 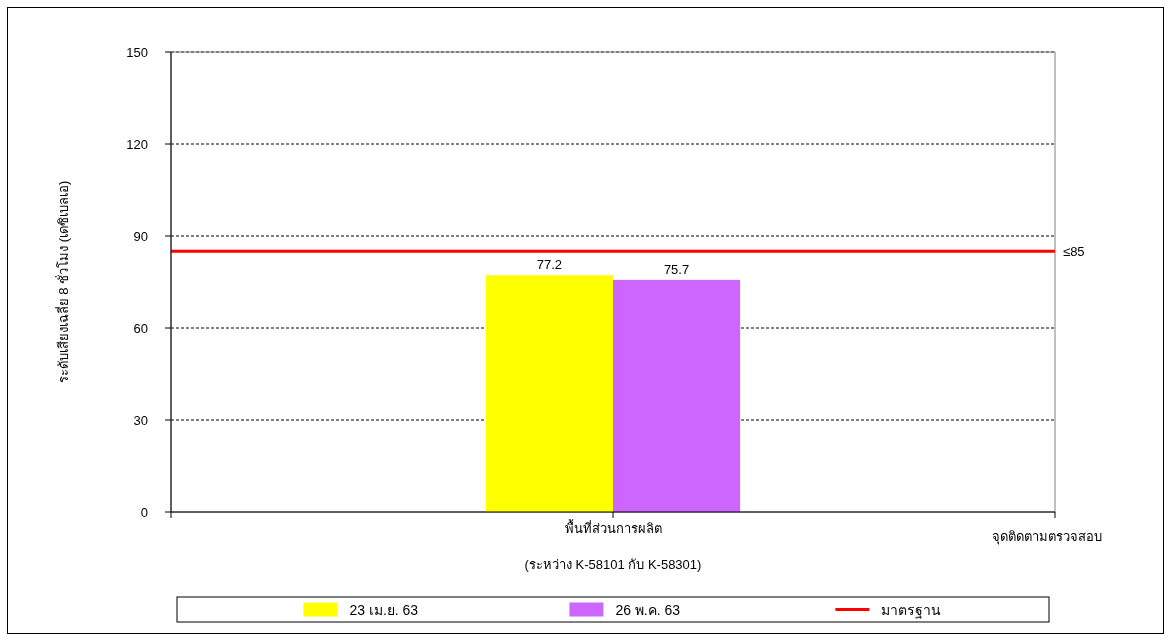 What do you see at coordinates (676, 269) in the screenshot?
I see `data-label: 75.7` at bounding box center [676, 269].